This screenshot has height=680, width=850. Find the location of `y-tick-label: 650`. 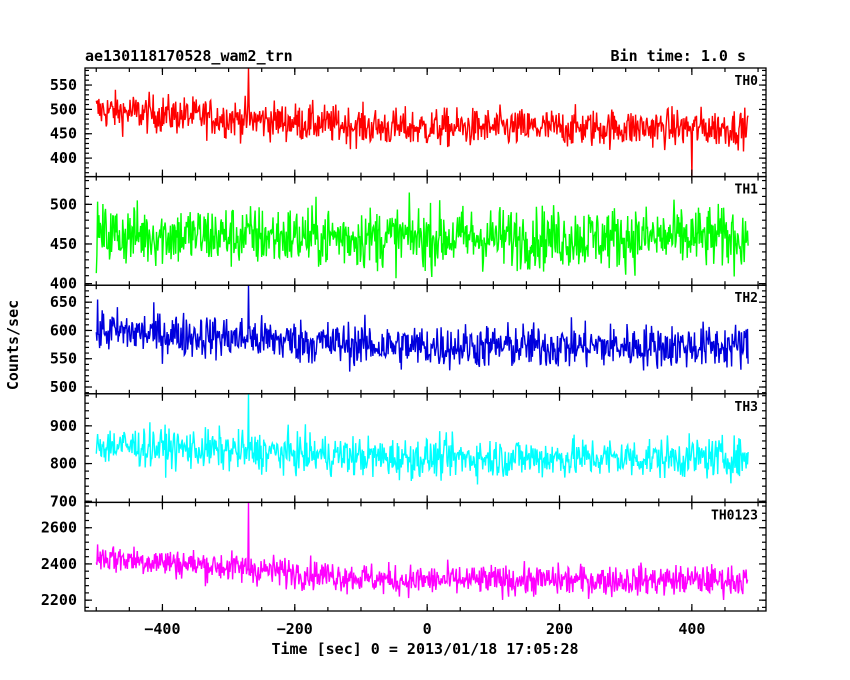

y-tick-label: 650 is located at coordinates (63, 302).